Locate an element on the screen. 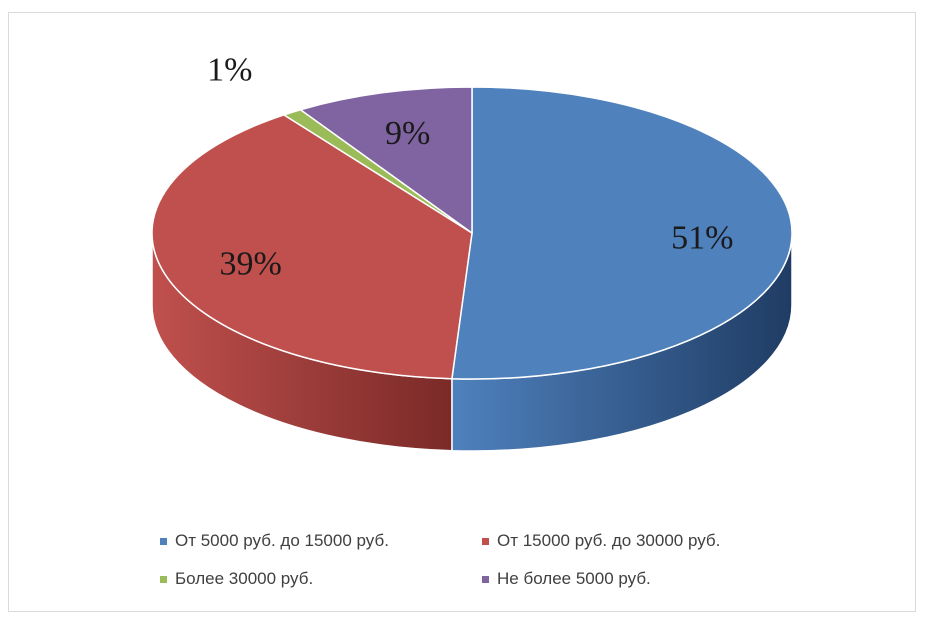 The height and width of the screenshot is (619, 926). pie-value-label-3: 9% is located at coordinates (407, 133).